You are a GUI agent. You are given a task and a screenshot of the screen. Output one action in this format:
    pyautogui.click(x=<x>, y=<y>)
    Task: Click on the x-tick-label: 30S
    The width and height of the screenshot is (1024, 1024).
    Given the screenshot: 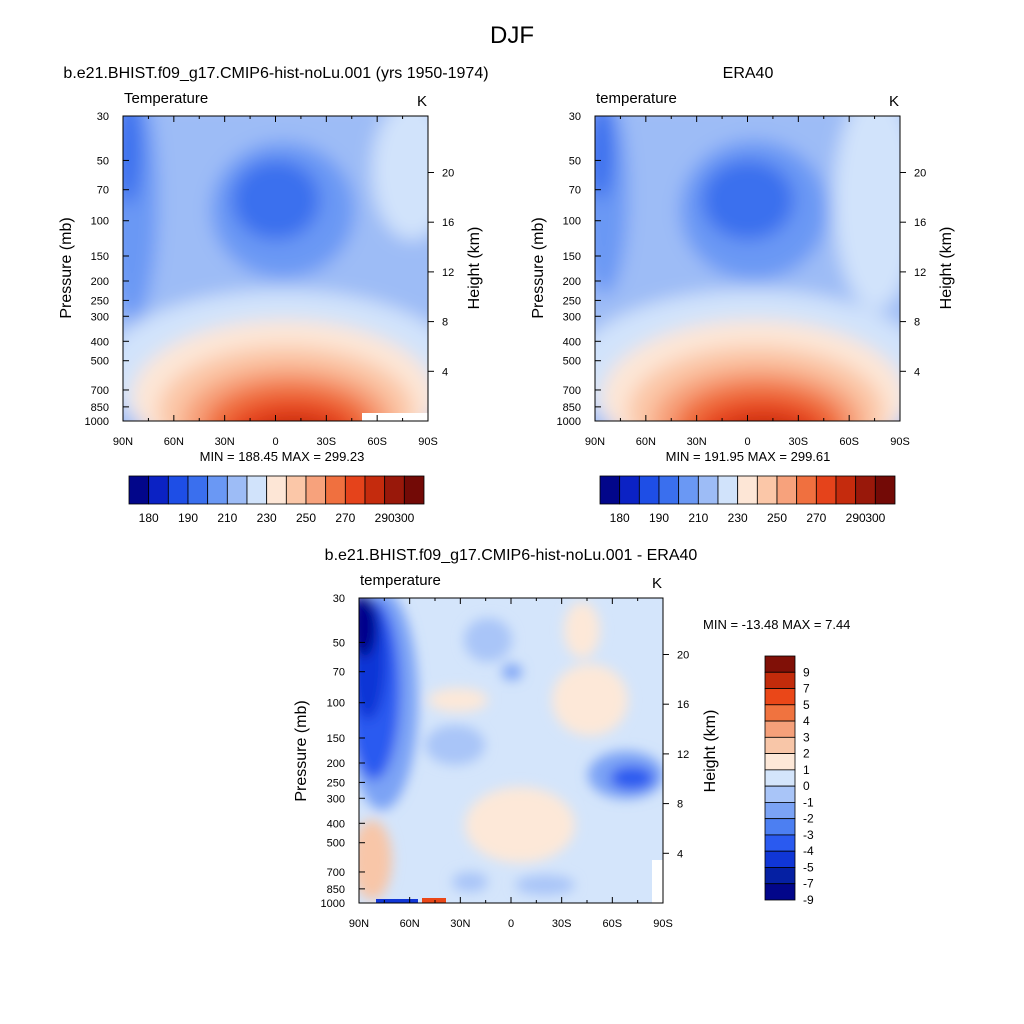 What is the action you would take?
    pyautogui.click(x=799, y=442)
    